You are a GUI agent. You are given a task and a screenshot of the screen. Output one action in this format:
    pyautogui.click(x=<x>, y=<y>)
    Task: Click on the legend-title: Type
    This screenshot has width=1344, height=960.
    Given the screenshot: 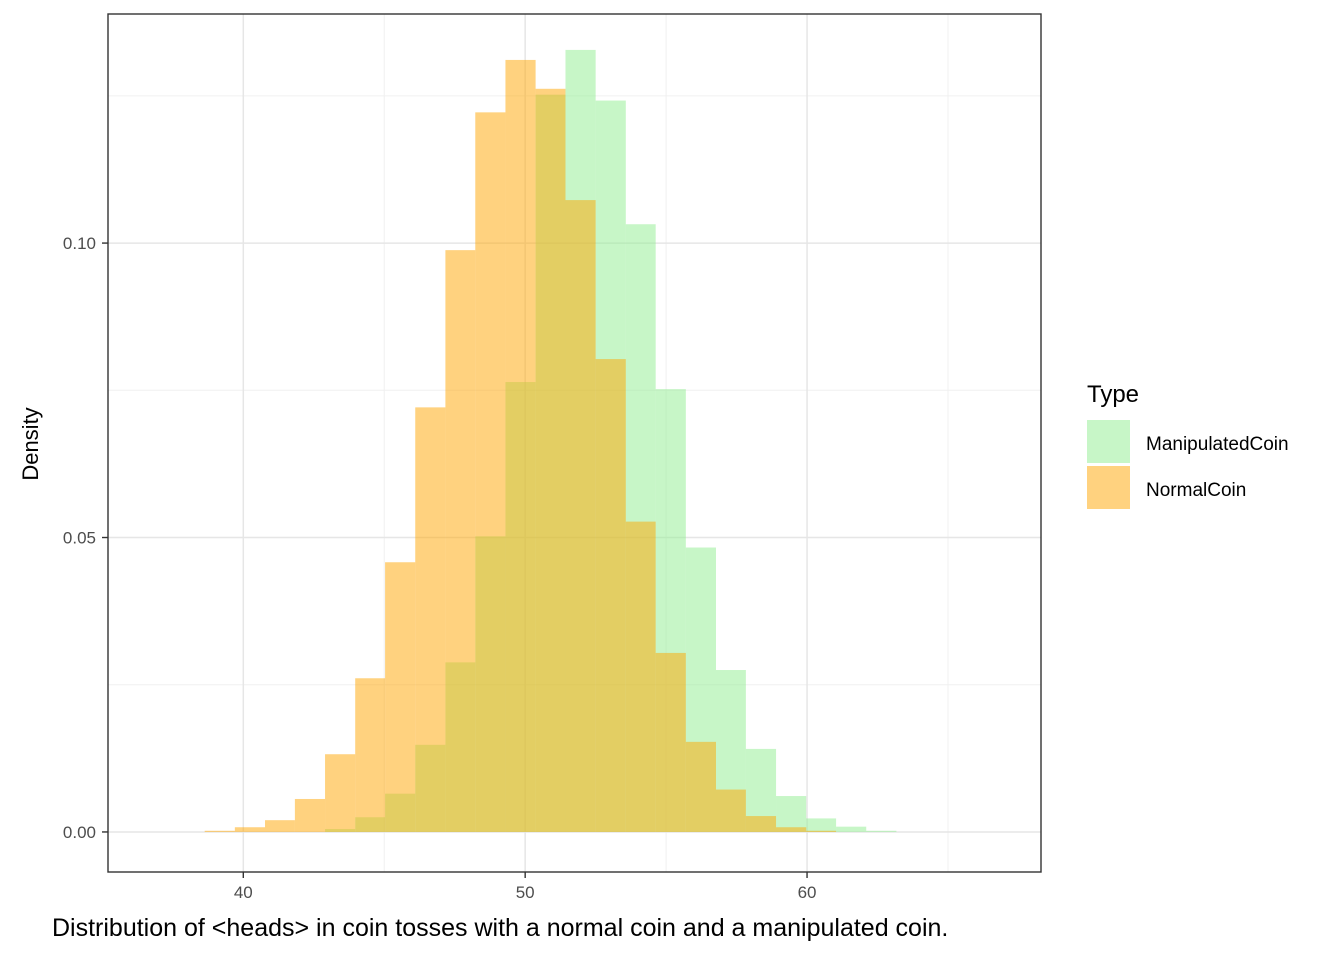 What is the action you would take?
    pyautogui.click(x=1113, y=394)
    